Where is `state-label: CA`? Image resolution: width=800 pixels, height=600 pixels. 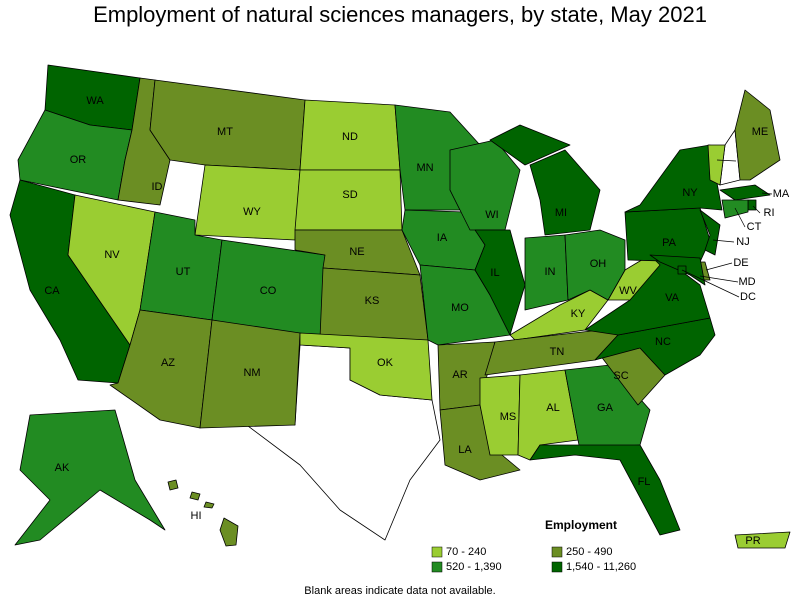 state-label: CA is located at coordinates (52, 291).